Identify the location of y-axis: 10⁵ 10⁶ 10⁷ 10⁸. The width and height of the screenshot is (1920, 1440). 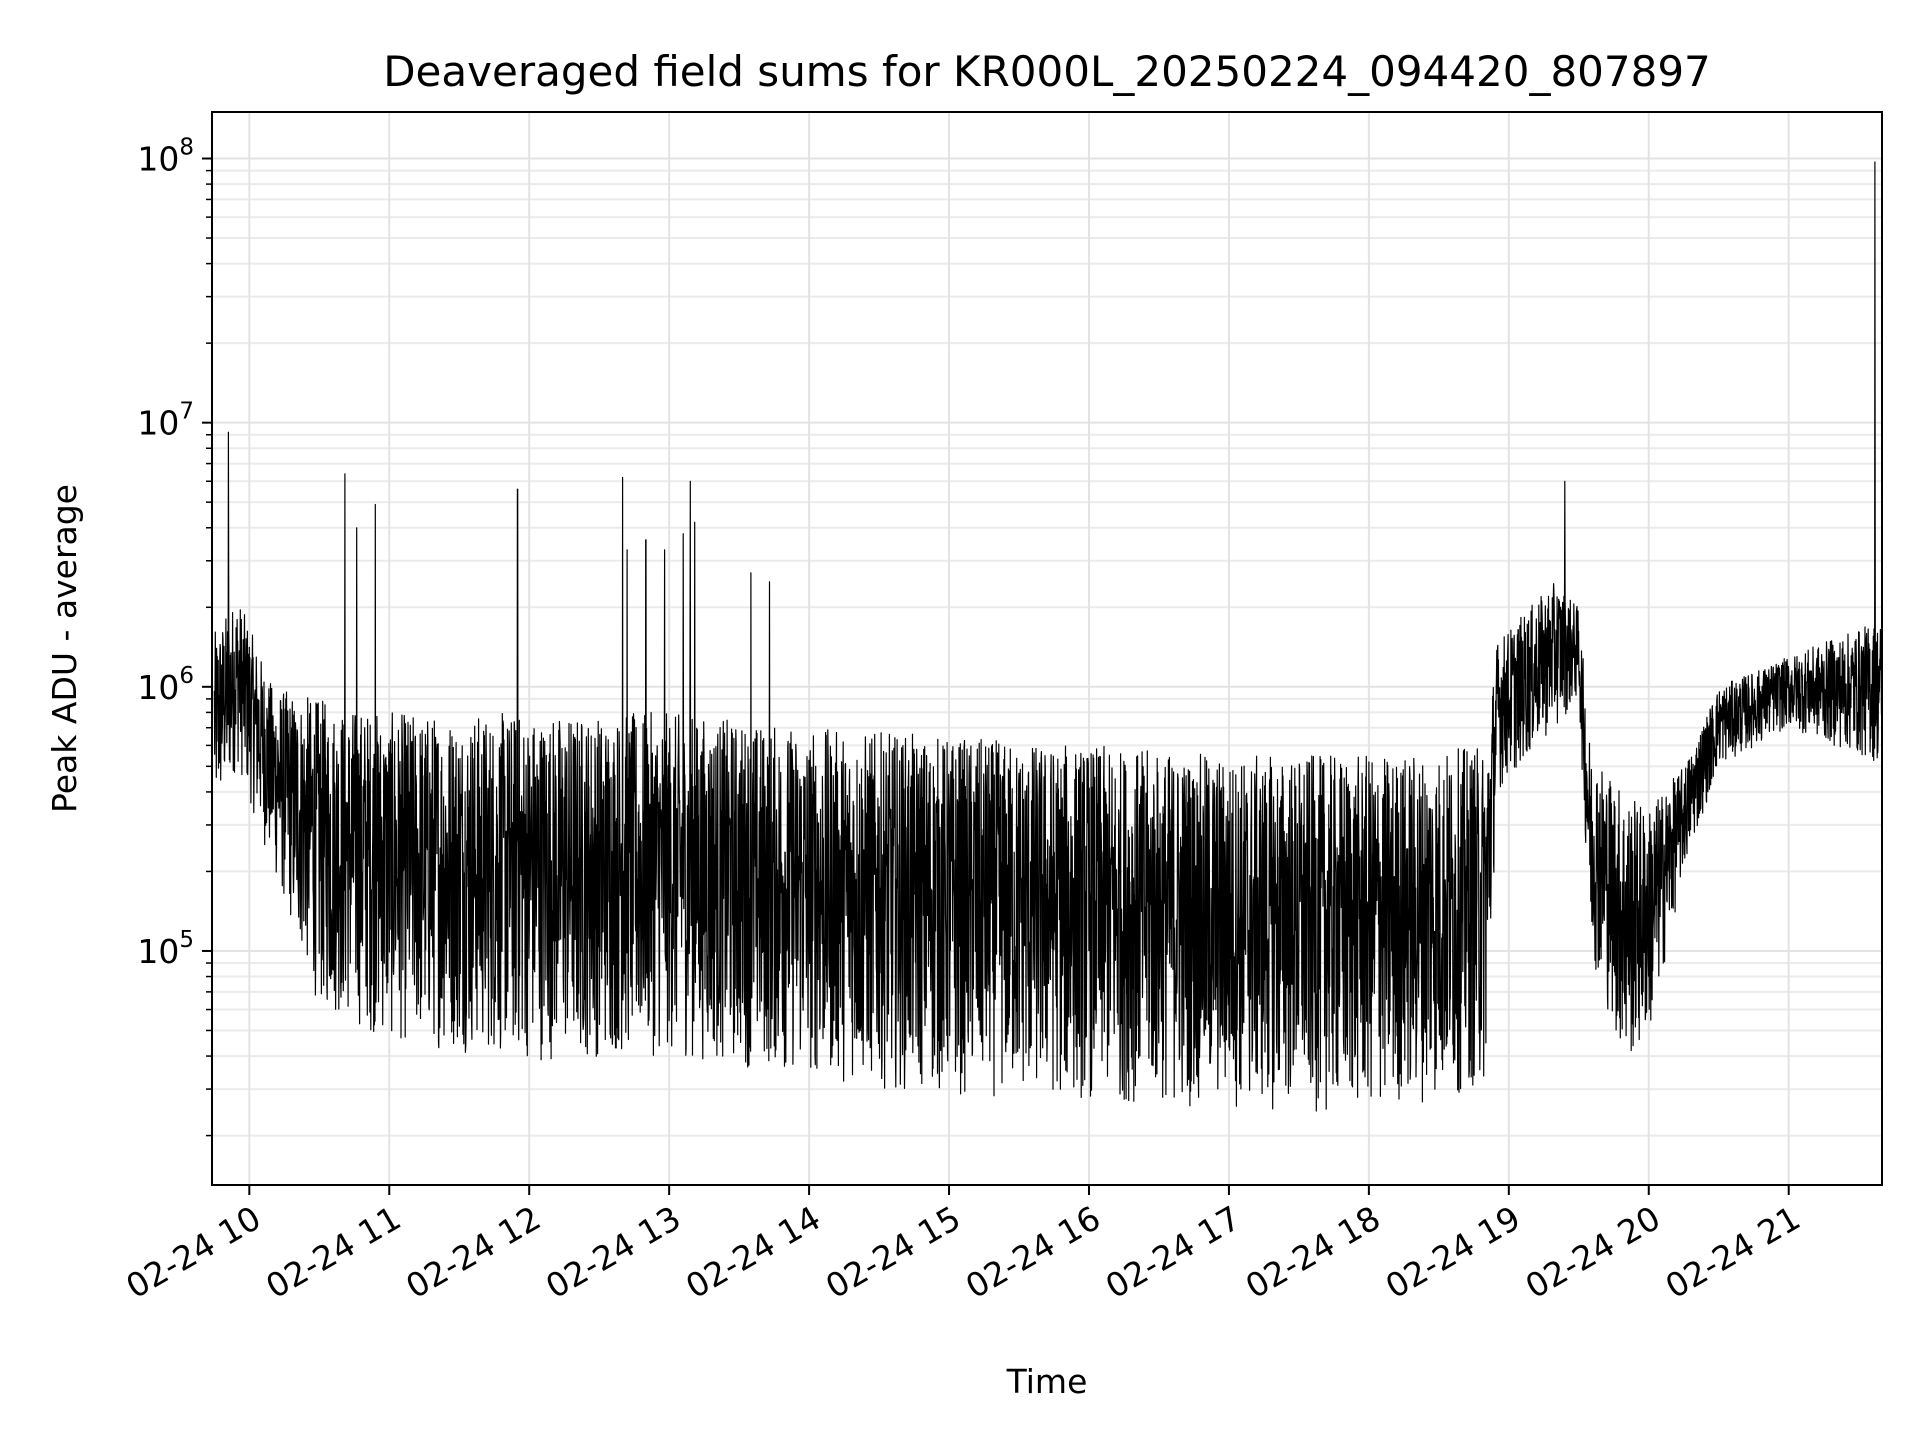
(174, 636).